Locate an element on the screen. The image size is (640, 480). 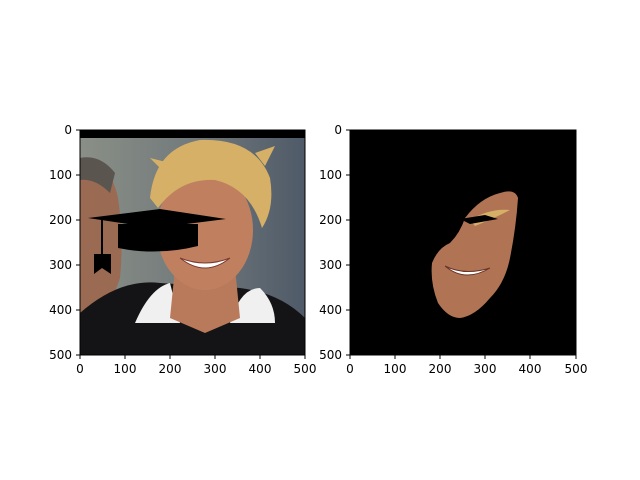
right-x-axis: 0 100 200 300 400 500 is located at coordinates (466, 365).